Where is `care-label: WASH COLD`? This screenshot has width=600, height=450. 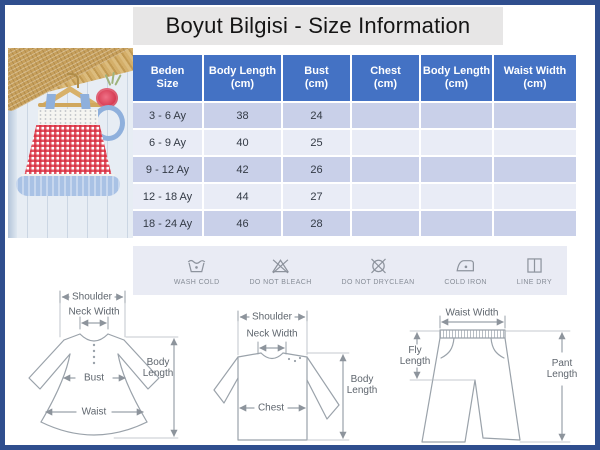 care-label: WASH COLD is located at coordinates (196, 282).